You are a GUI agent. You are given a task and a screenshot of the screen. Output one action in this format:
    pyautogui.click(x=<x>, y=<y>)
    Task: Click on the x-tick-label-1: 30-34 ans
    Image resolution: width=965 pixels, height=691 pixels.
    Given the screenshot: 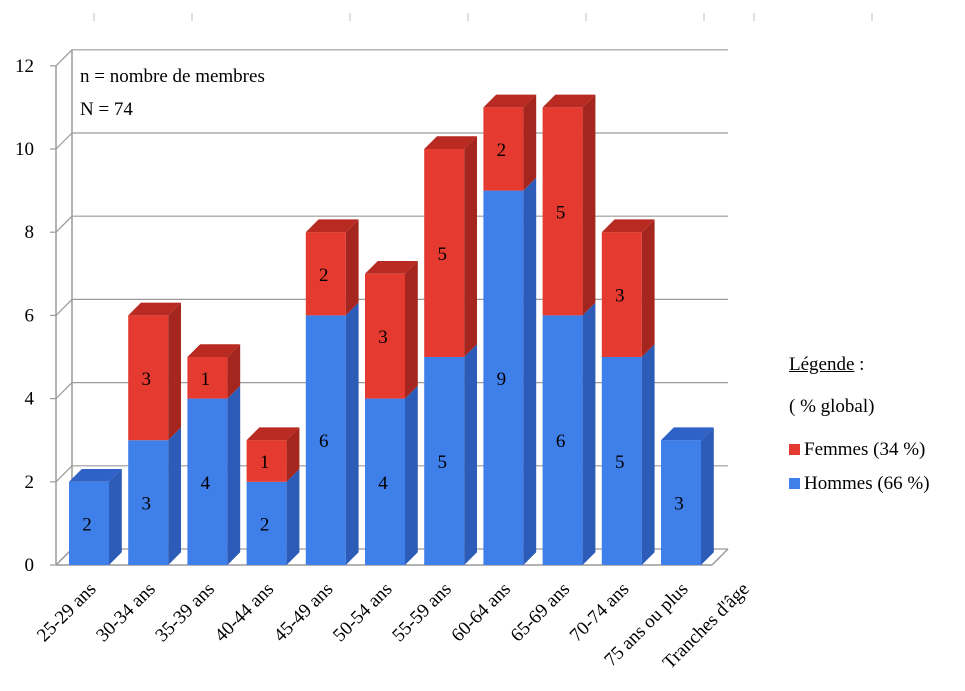 What is the action you would take?
    pyautogui.click(x=125, y=612)
    